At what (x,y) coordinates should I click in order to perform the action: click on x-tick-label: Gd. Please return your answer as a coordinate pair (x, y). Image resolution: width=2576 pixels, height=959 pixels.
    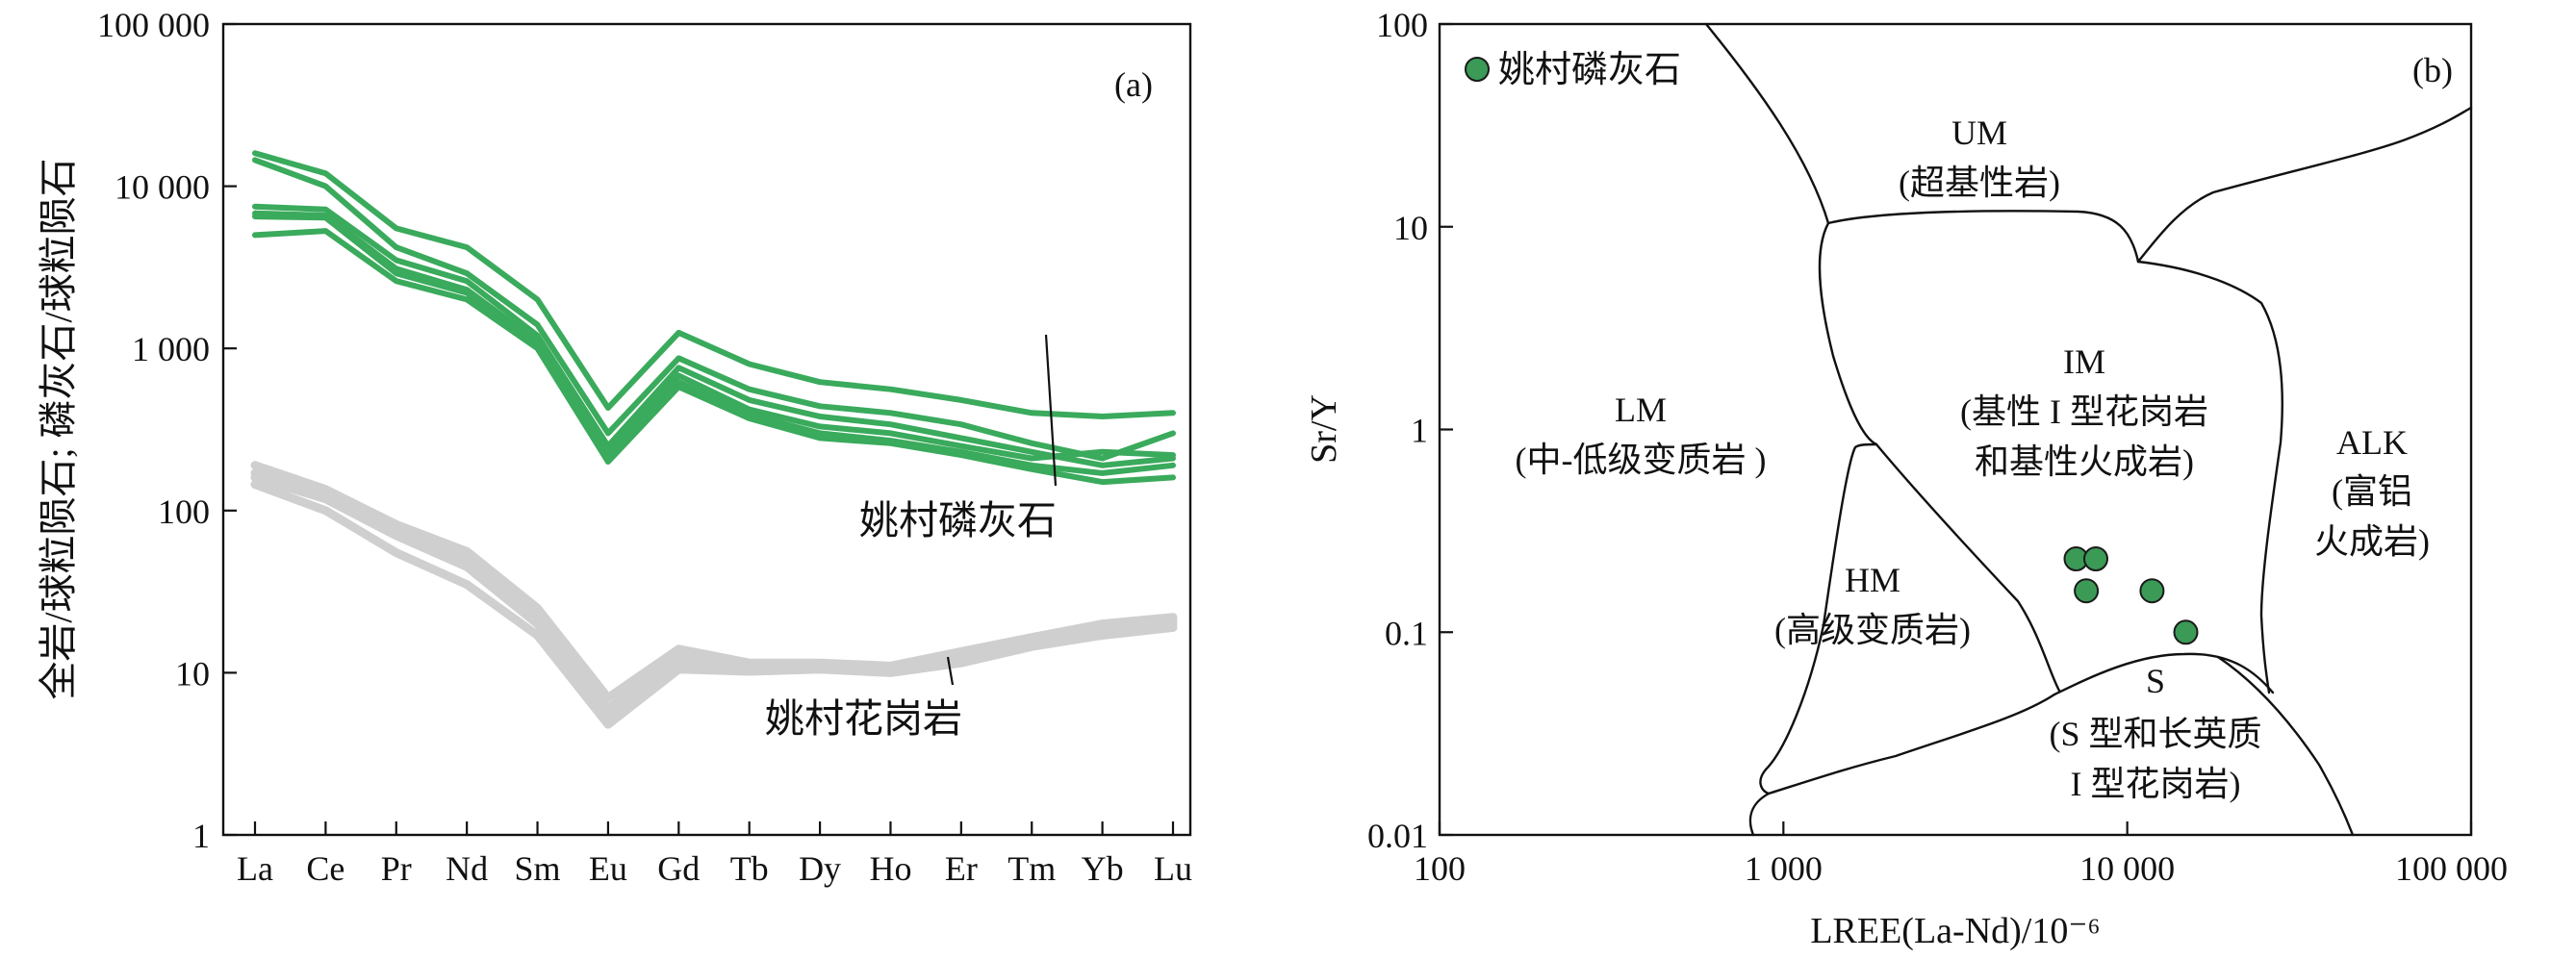
    Looking at the image, I should click on (678, 868).